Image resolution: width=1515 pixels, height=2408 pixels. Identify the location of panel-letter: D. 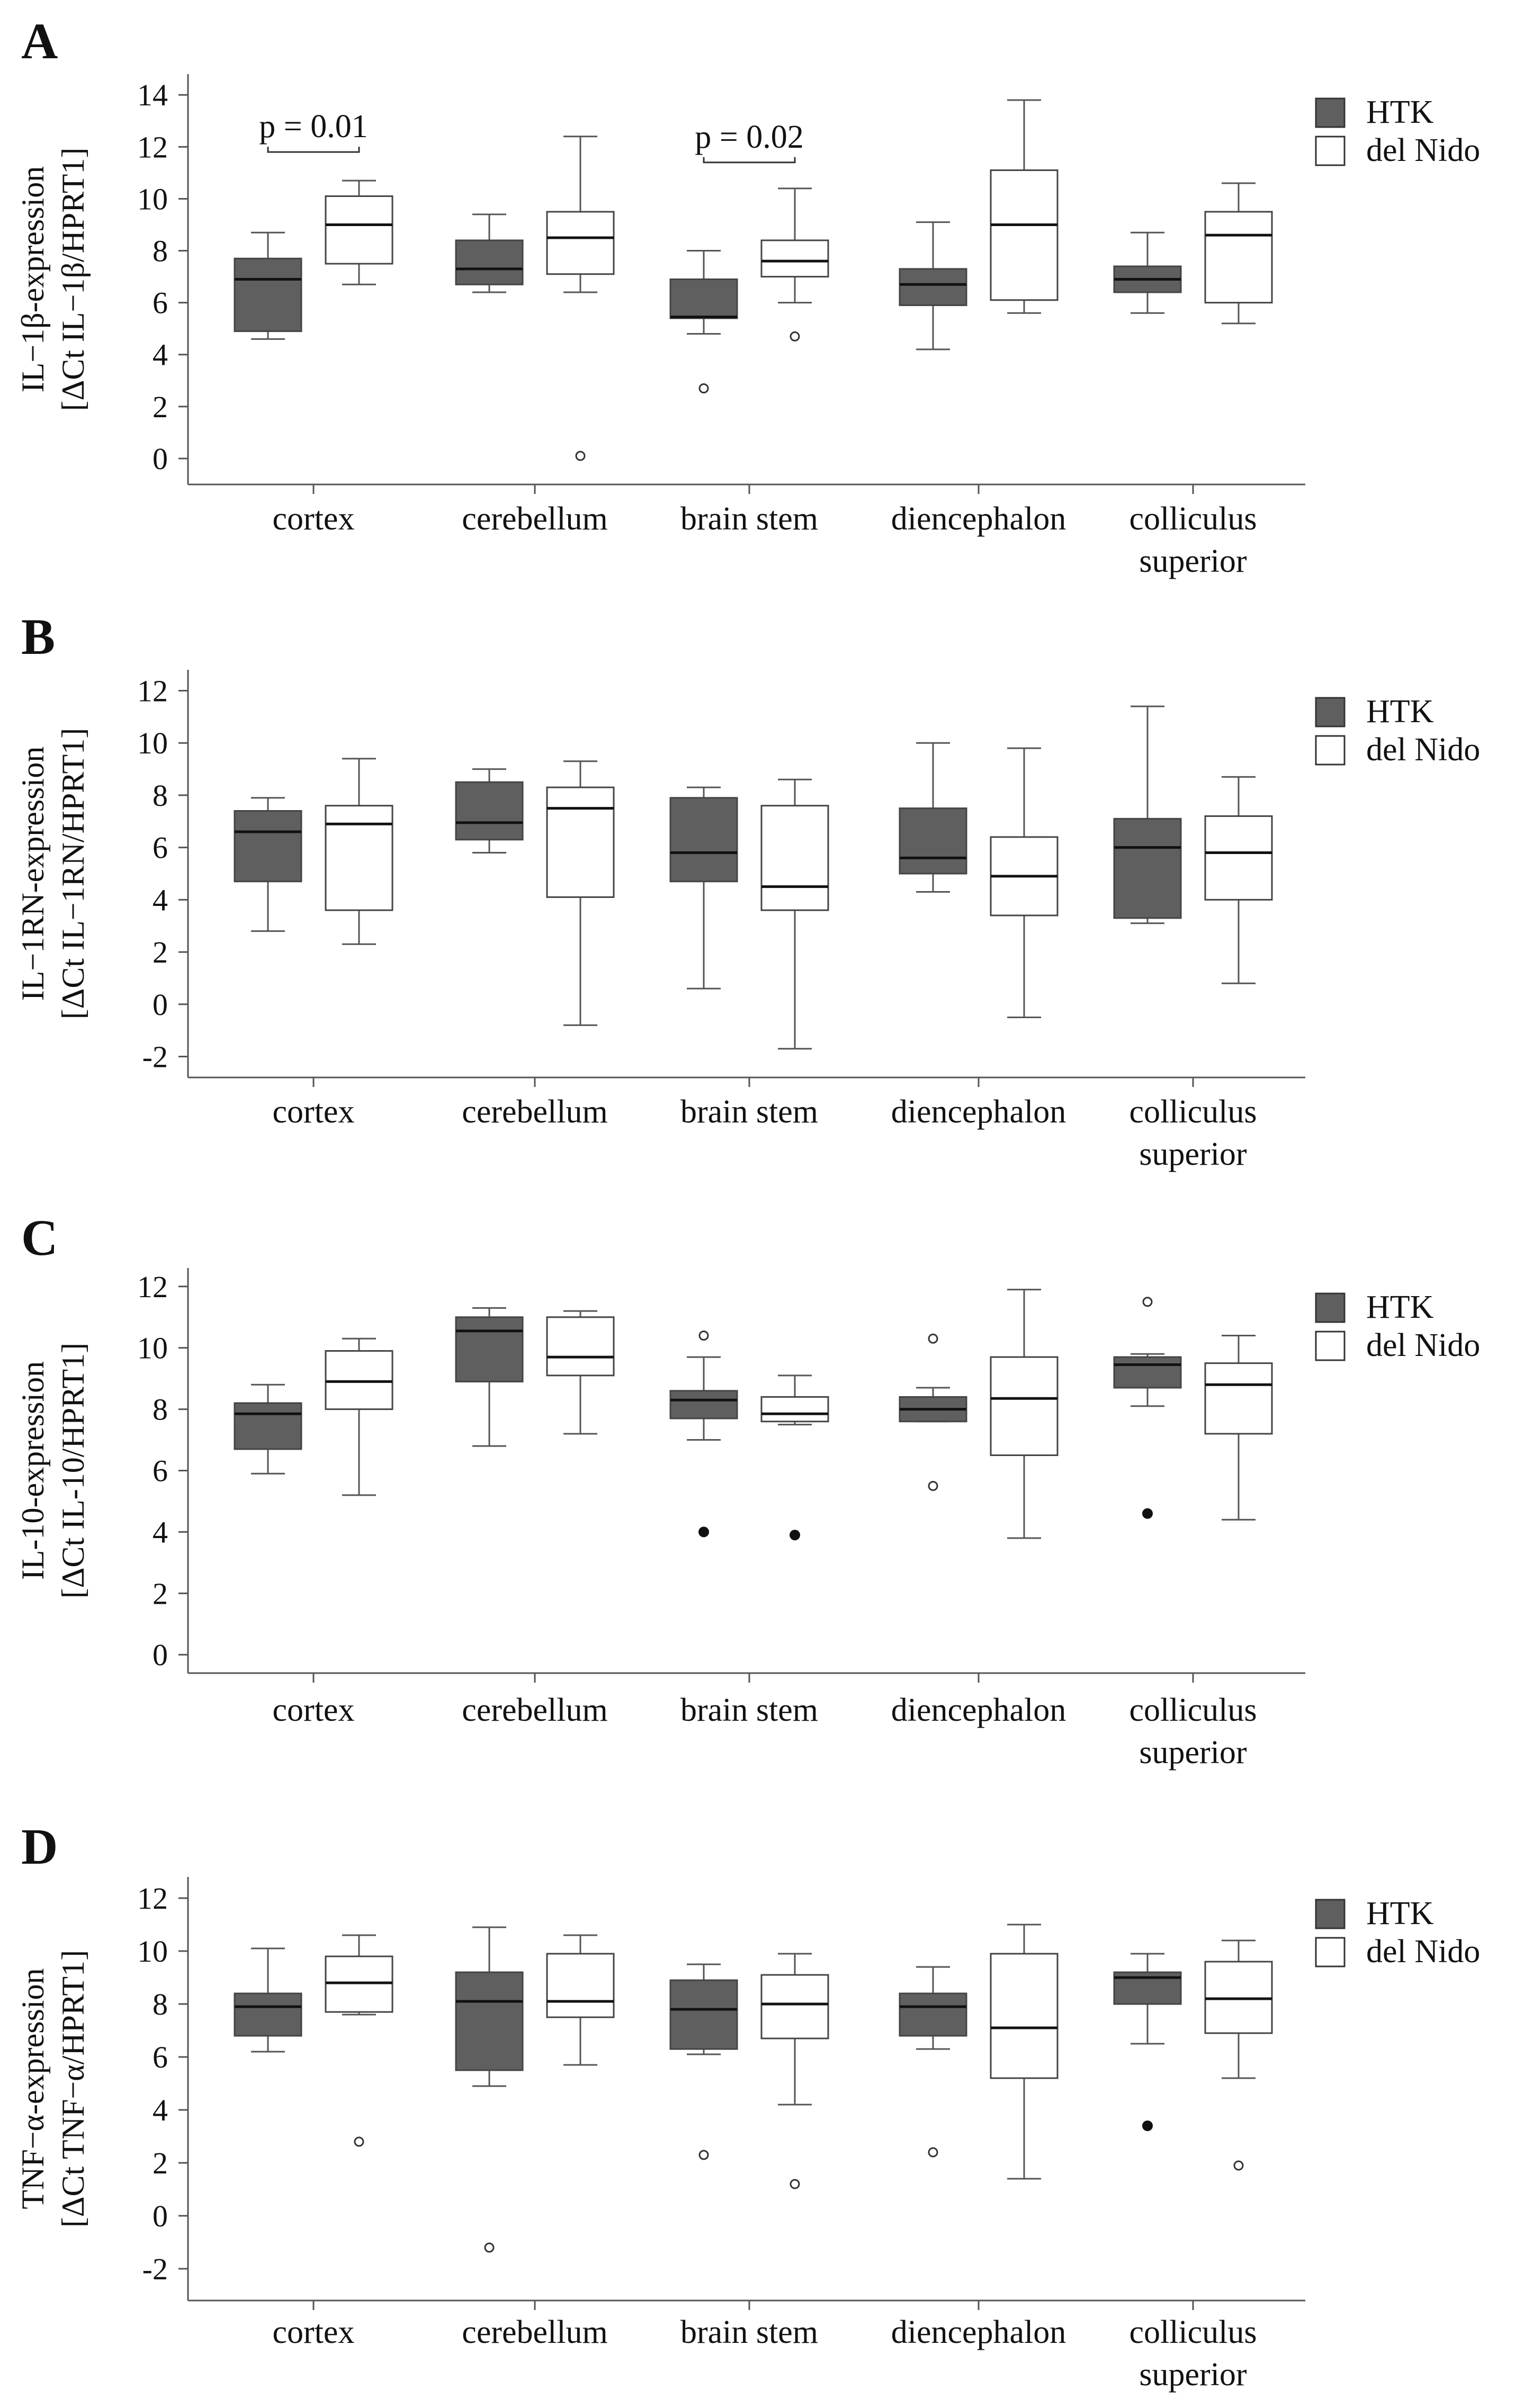
(39, 1847).